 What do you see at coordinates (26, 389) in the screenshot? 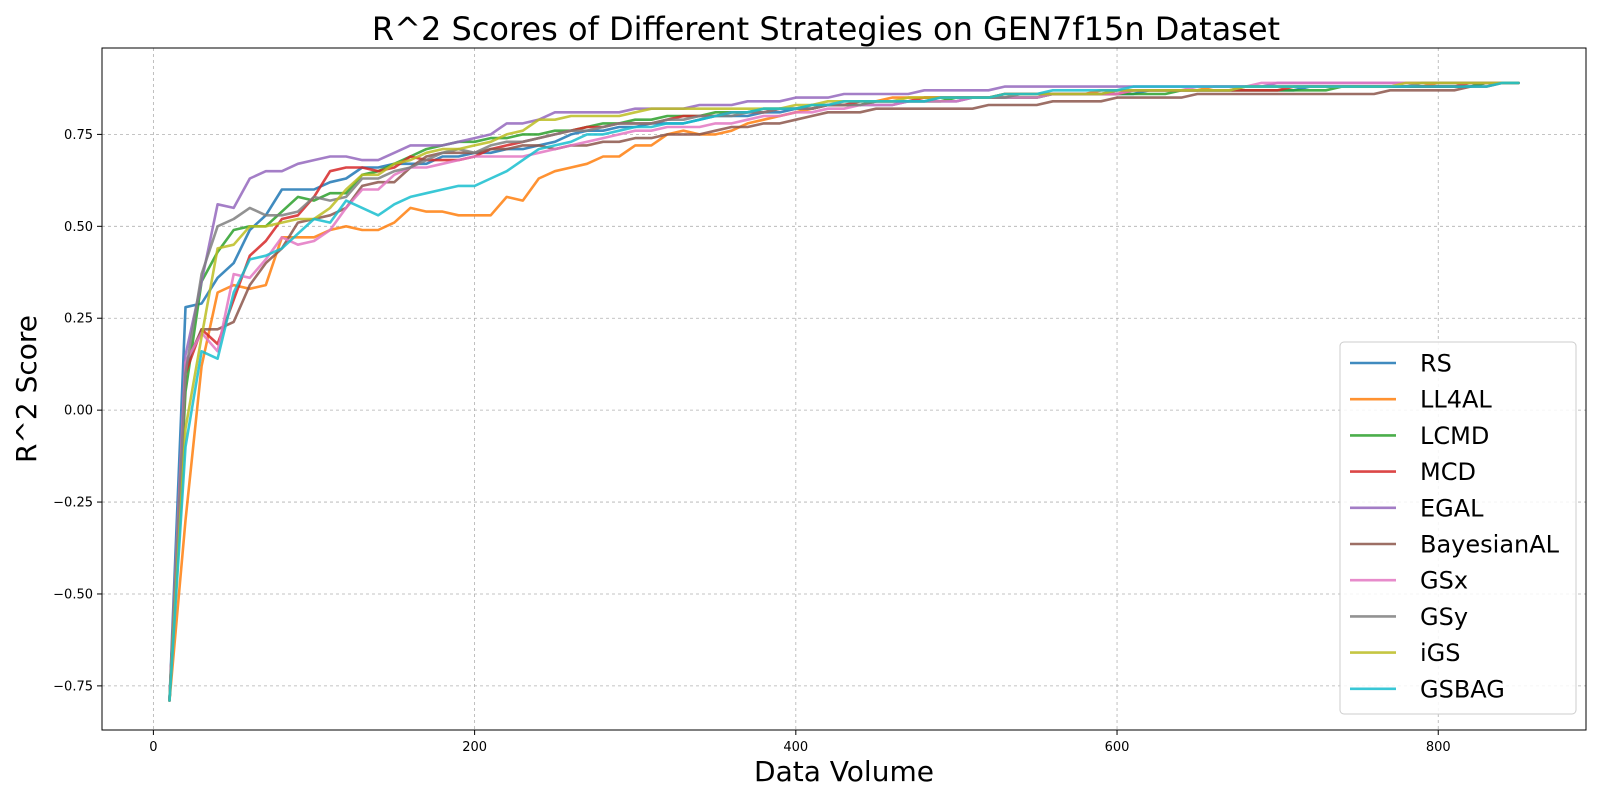
I see `y-axis-label: R^2 Score` at bounding box center [26, 389].